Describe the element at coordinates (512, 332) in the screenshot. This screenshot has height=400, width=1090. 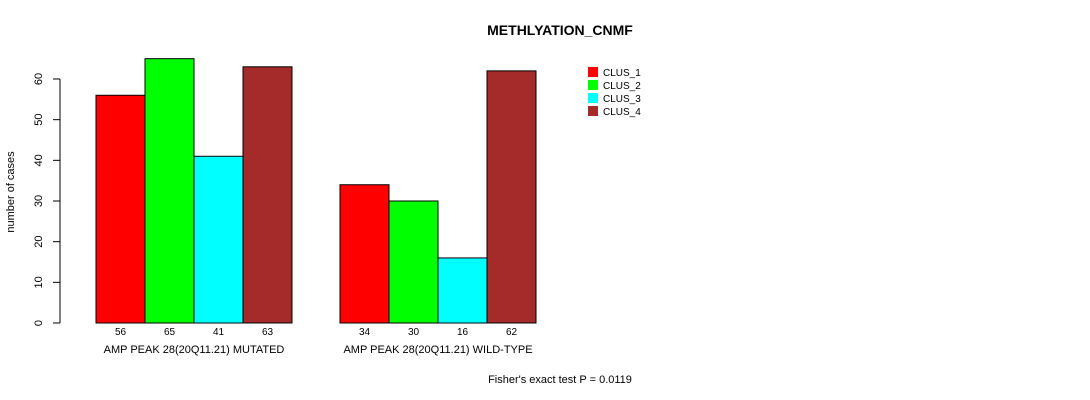
I see `bar-value-label: 62` at that location.